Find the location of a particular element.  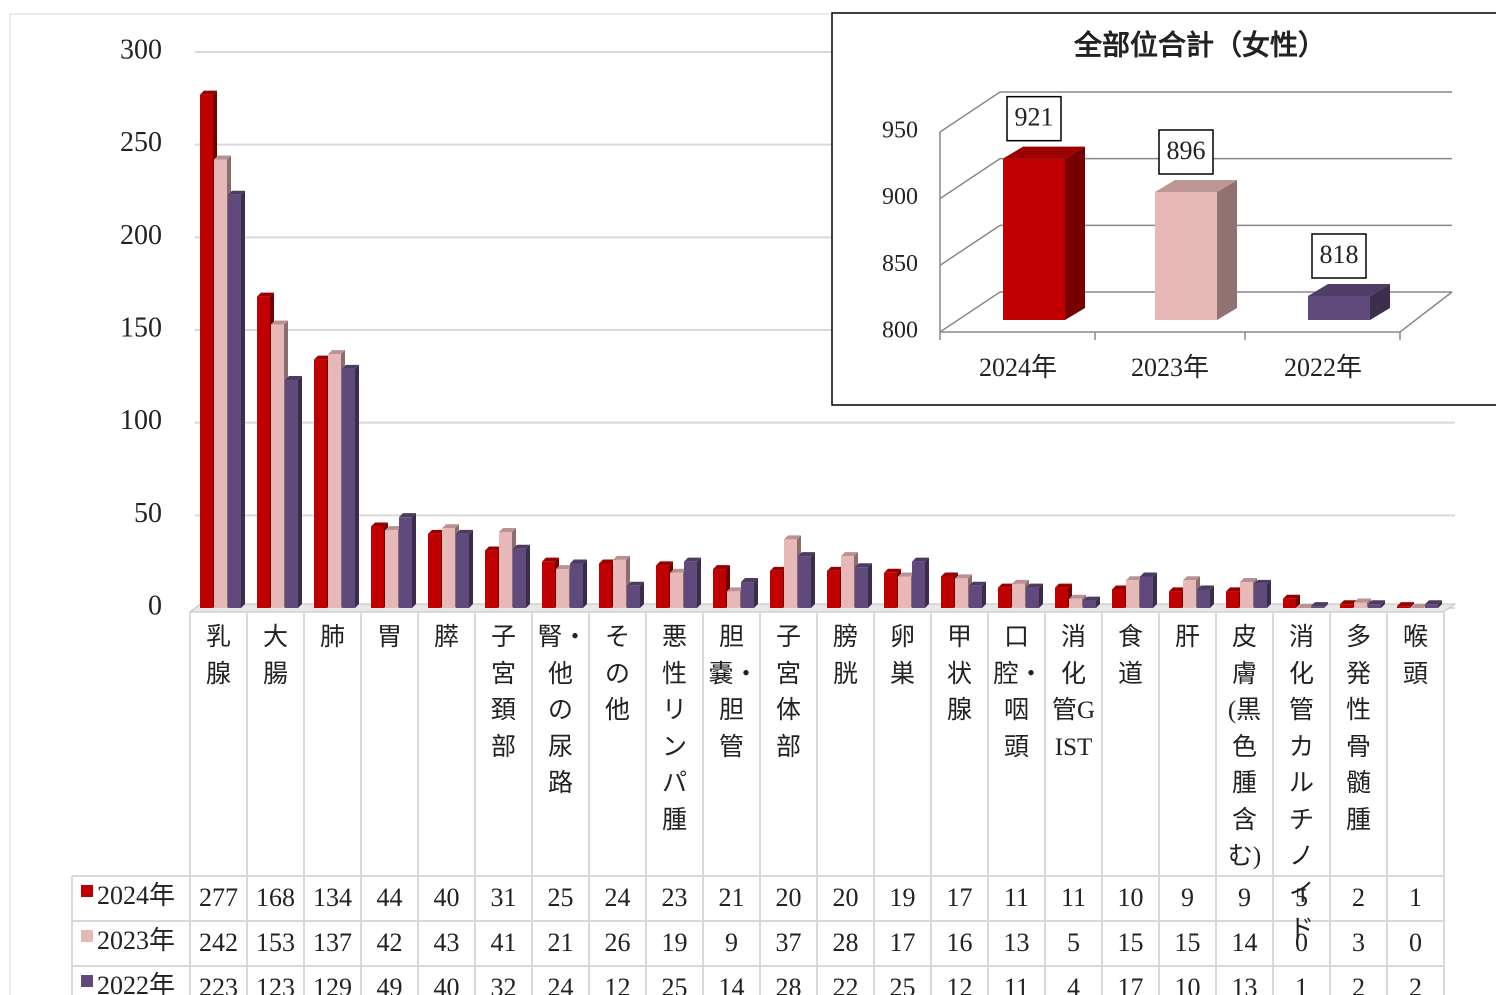

grid-line is located at coordinates (970, 112).